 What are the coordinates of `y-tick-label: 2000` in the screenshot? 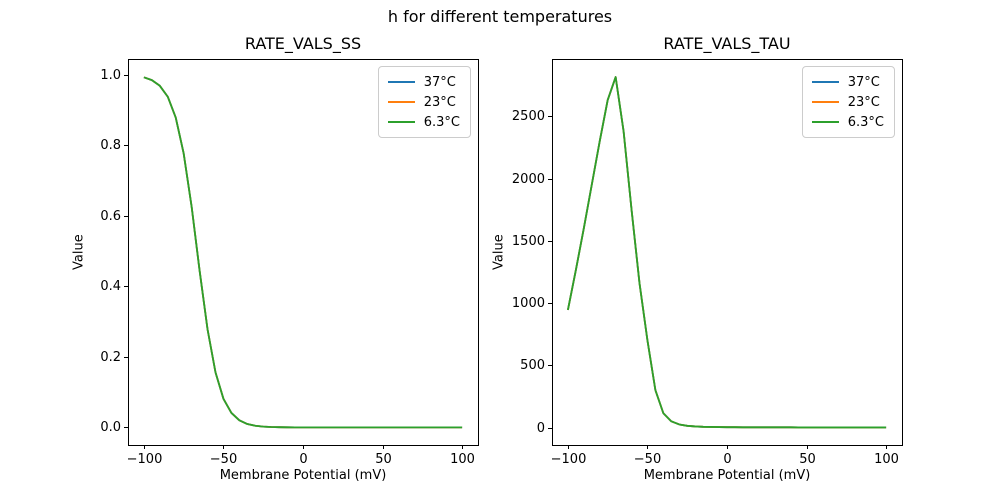 It's located at (528, 179).